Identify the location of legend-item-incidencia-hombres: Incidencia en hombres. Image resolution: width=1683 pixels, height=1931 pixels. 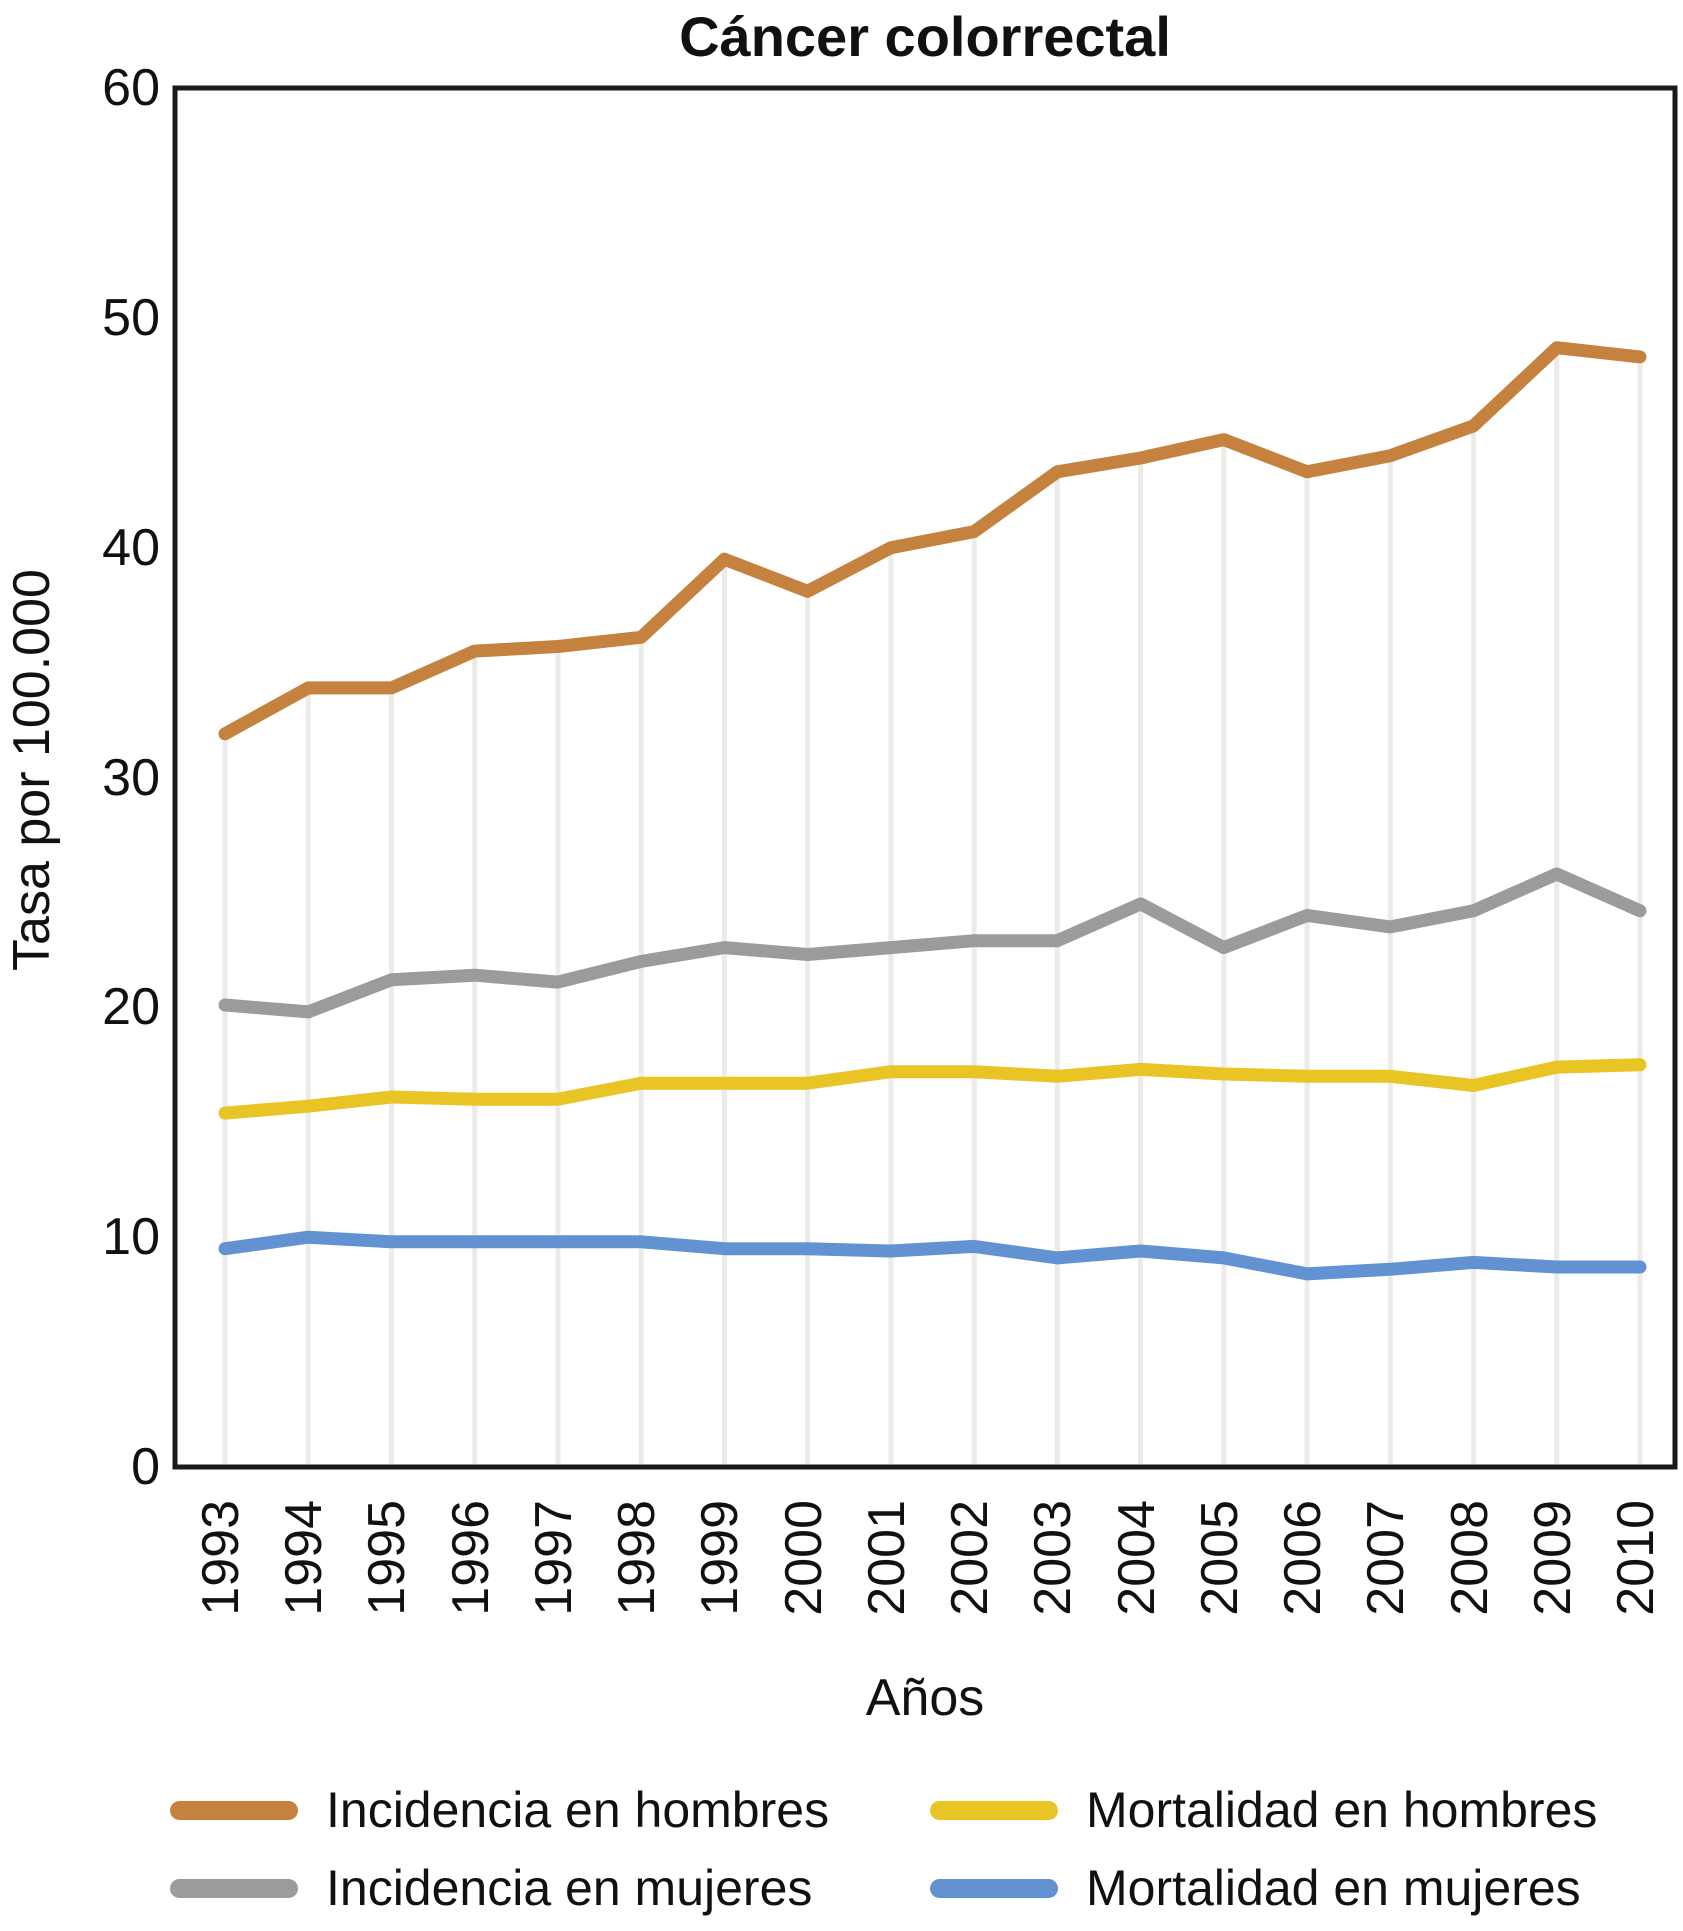
(499, 1810).